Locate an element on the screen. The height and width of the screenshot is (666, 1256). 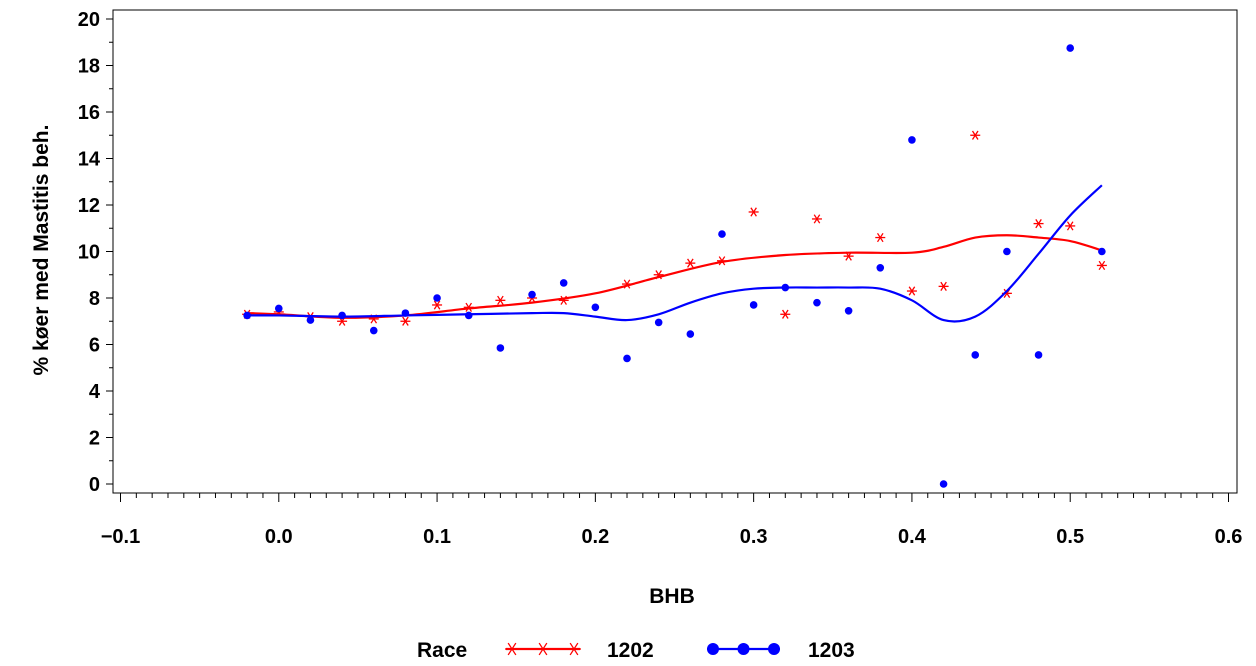
y-tick-label: 2 is located at coordinates (94, 439).